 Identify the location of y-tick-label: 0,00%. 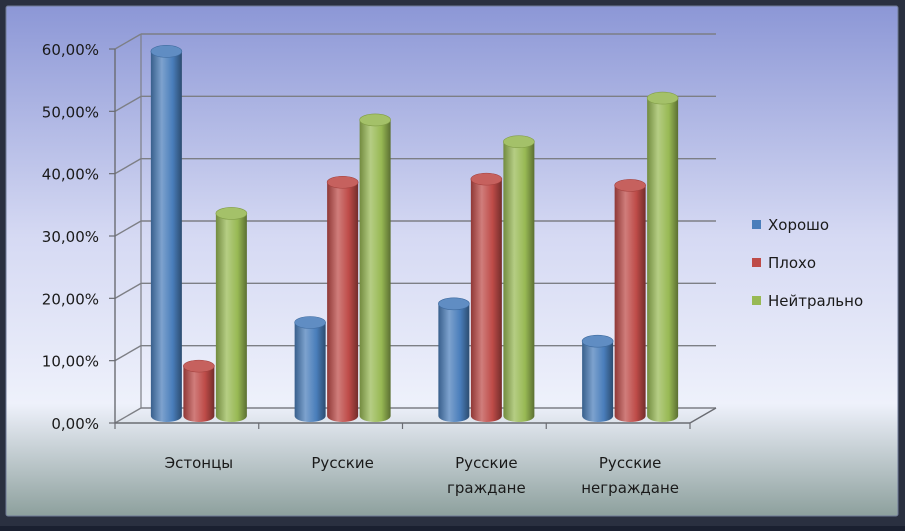
(75, 424).